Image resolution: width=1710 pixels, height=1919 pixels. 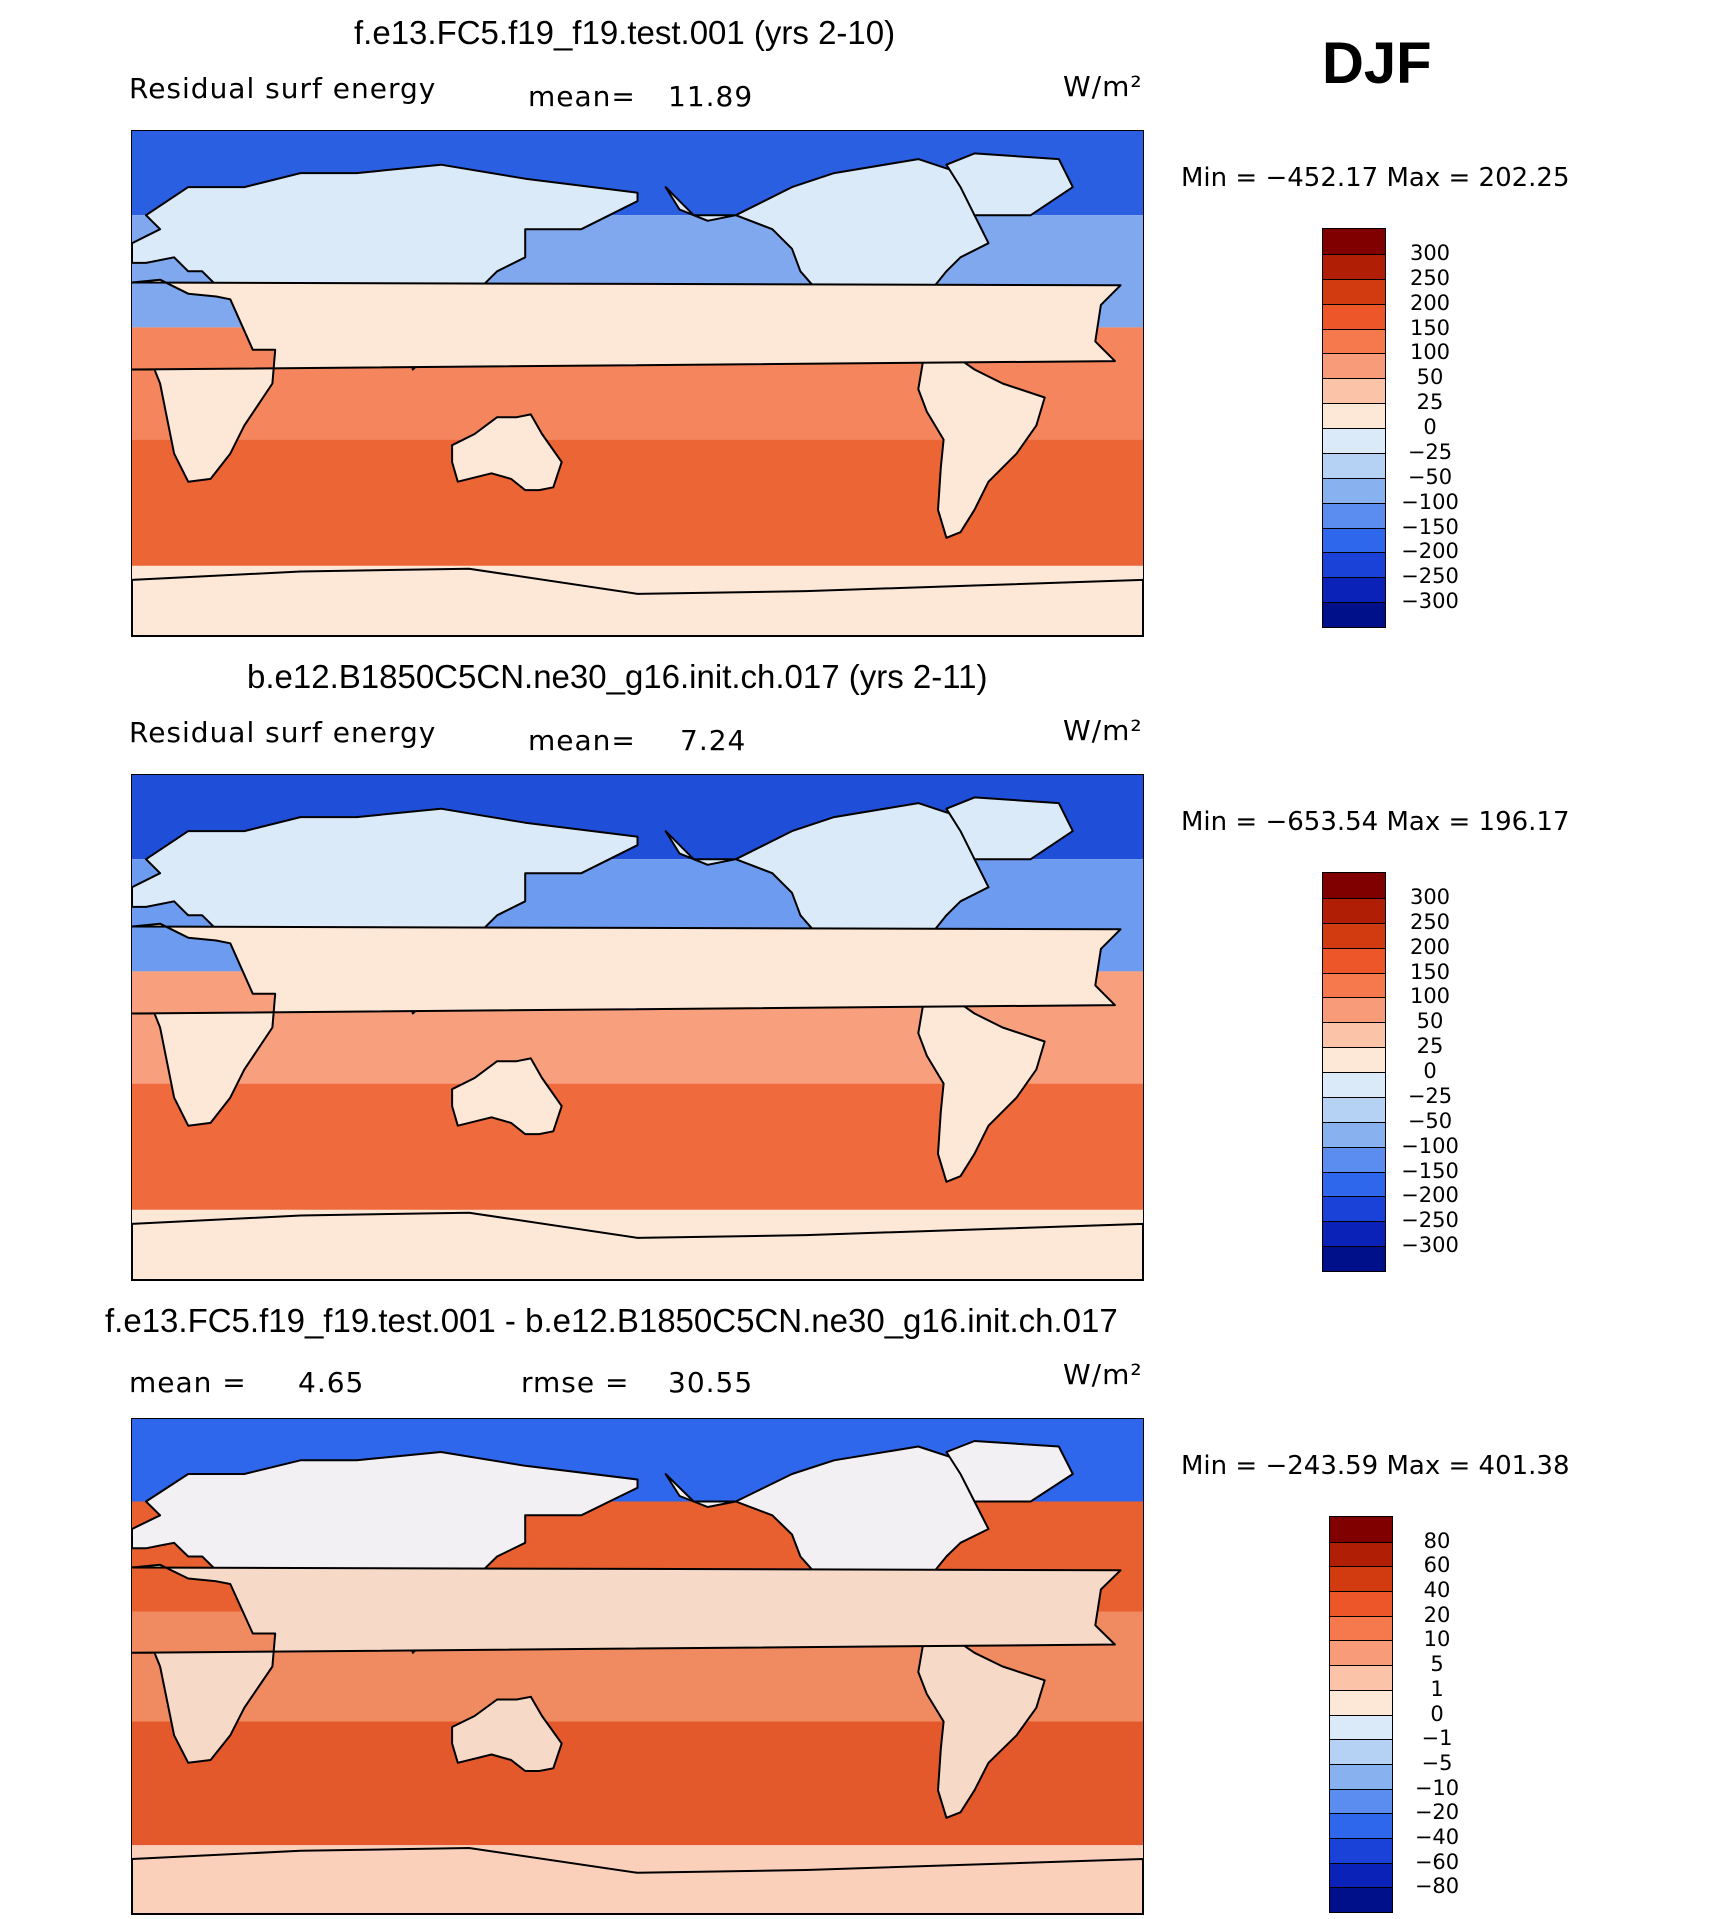 I want to click on panel-2-mean-value: 7.24, so click(x=713, y=740).